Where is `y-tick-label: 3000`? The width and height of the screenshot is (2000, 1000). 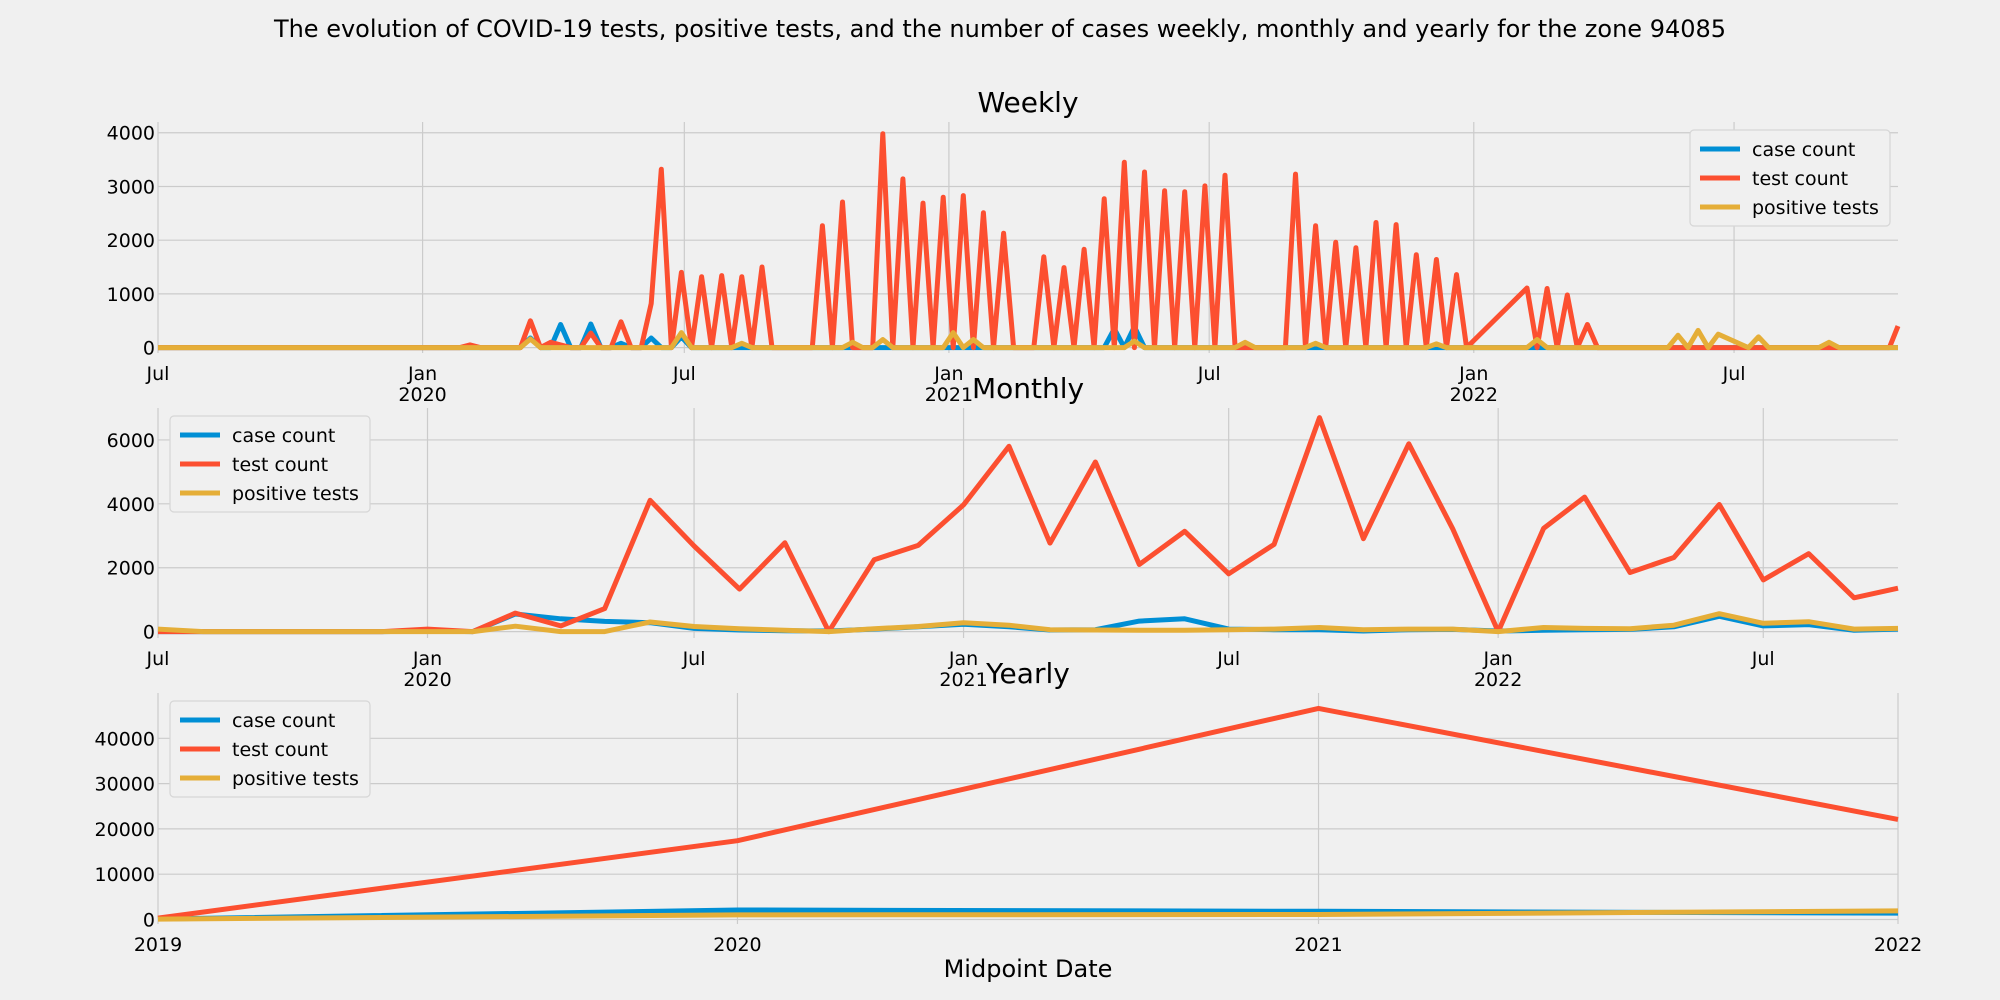 y-tick-label: 3000 is located at coordinates (131, 187).